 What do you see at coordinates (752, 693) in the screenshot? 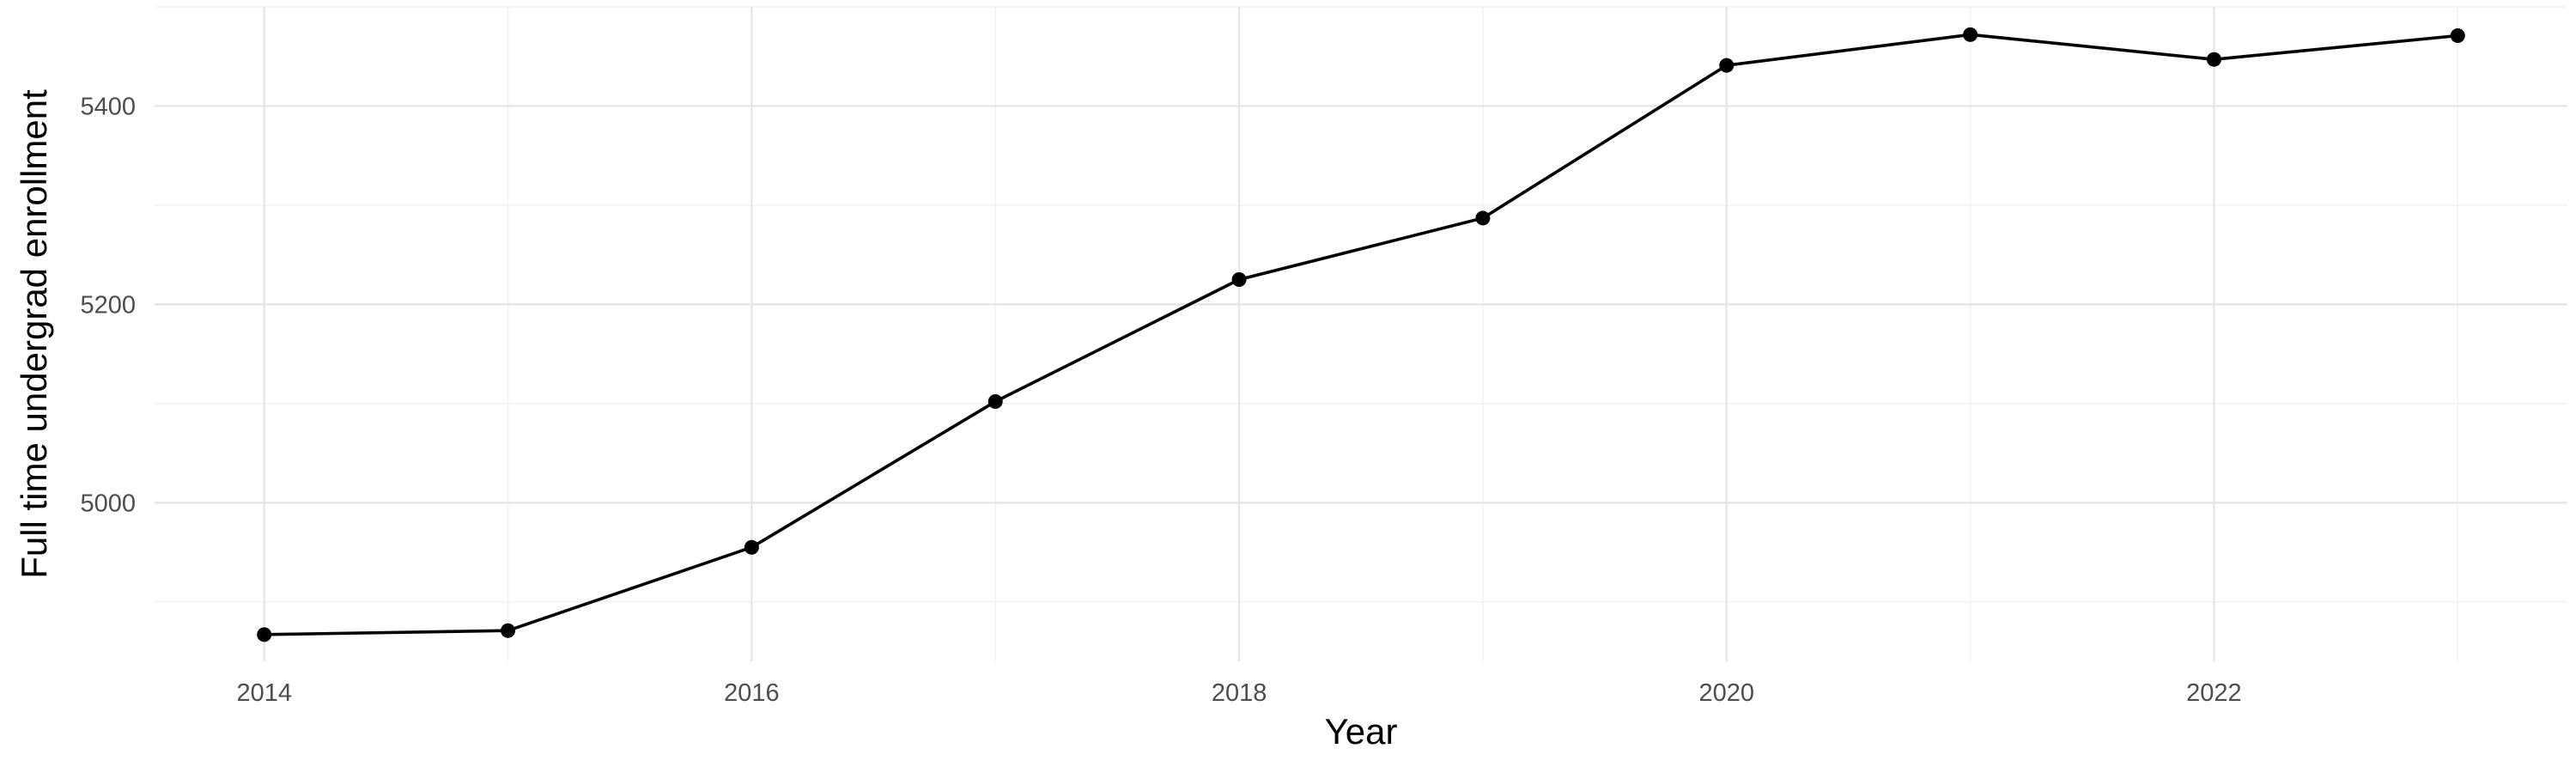
I see `x-tick-label: 2016` at bounding box center [752, 693].